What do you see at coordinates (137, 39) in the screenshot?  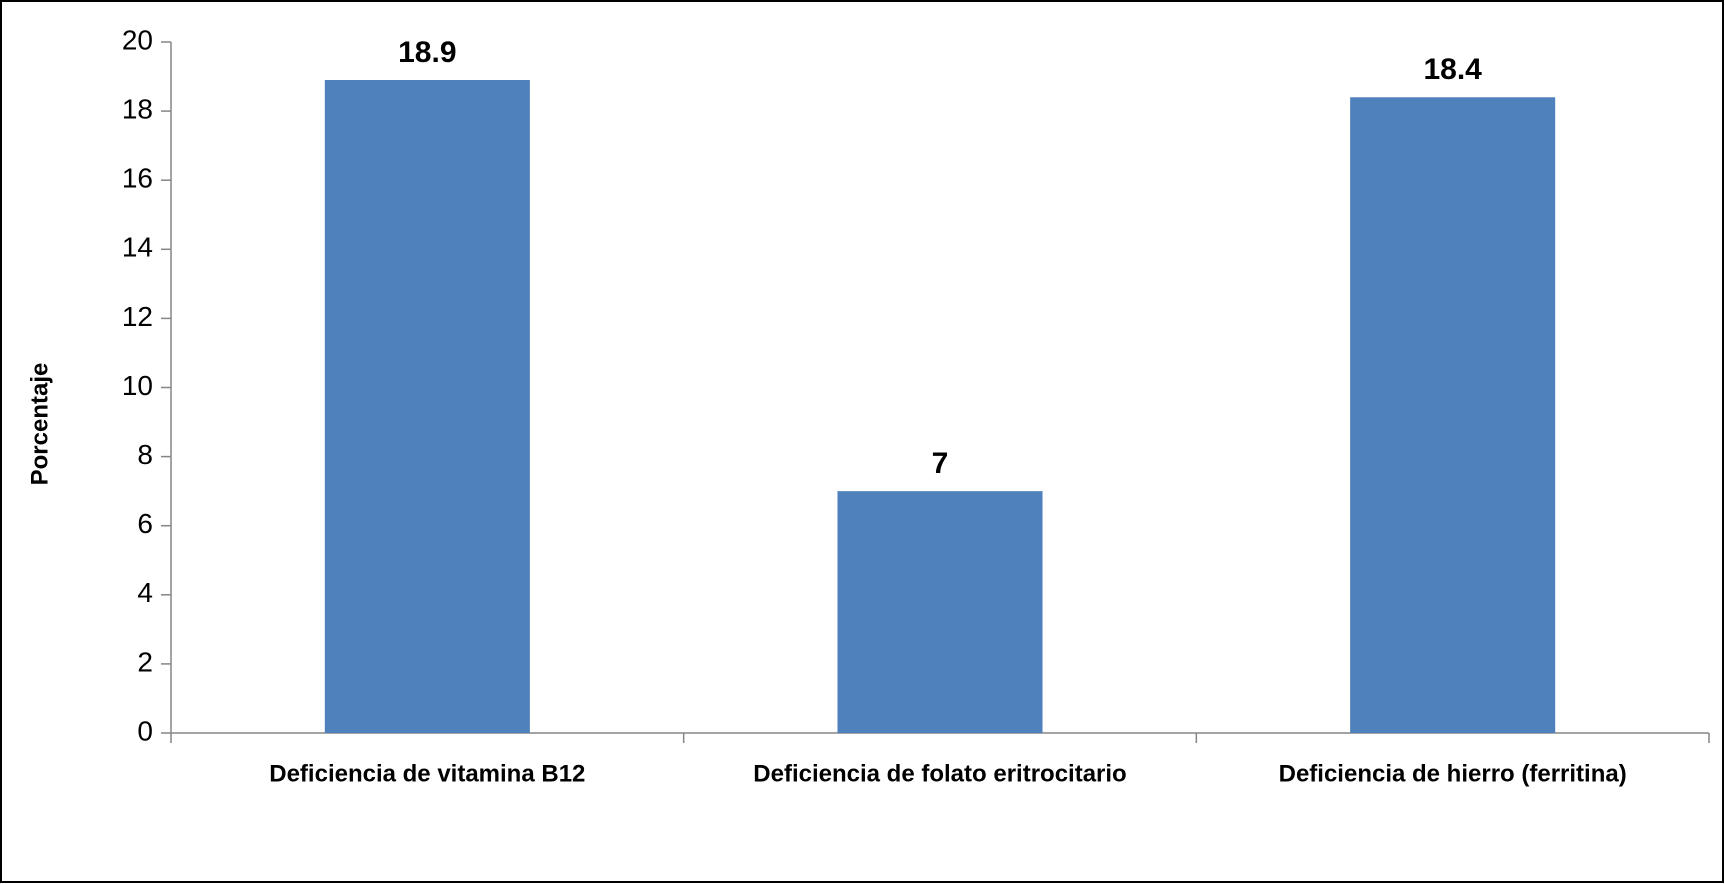 I see `y-tick-label: 20` at bounding box center [137, 39].